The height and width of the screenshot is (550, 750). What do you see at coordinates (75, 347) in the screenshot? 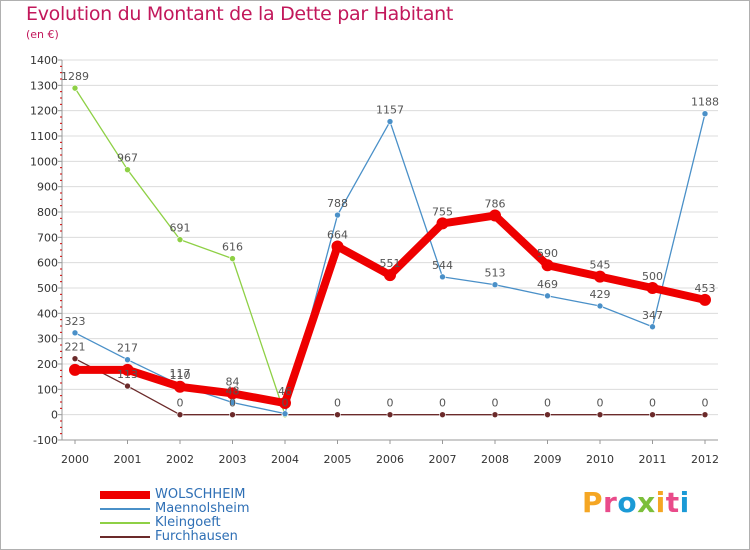
I see `data-label-furchhausen: 221` at bounding box center [75, 347].